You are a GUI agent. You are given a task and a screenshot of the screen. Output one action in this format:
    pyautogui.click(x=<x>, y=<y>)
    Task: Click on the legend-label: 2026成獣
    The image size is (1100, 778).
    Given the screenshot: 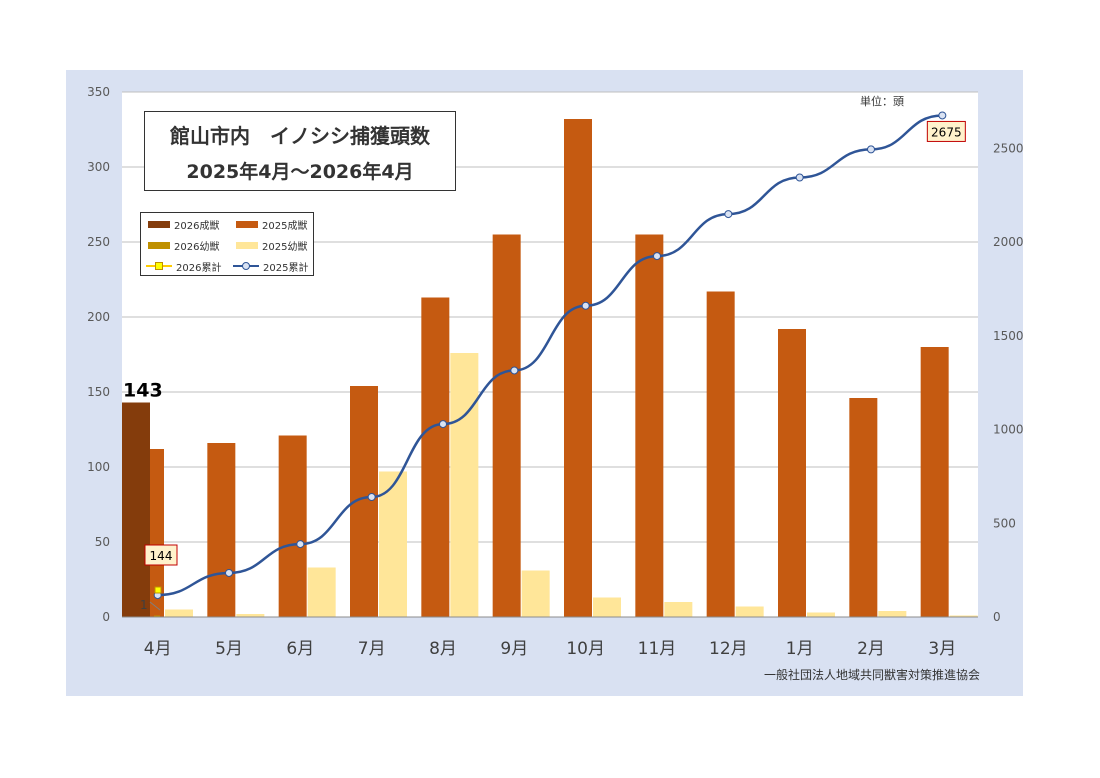 What is the action you would take?
    pyautogui.click(x=197, y=226)
    